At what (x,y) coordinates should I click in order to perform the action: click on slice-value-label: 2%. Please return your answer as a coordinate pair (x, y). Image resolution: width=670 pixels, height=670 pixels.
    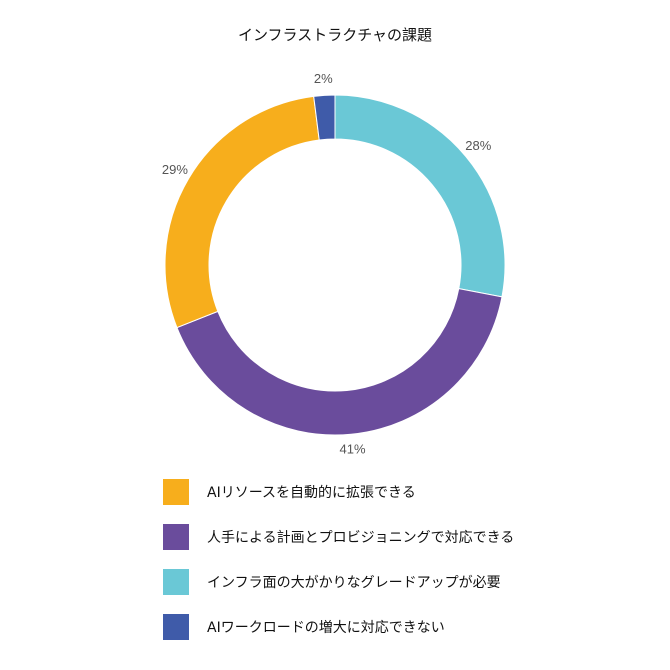
    Looking at the image, I should click on (323, 78).